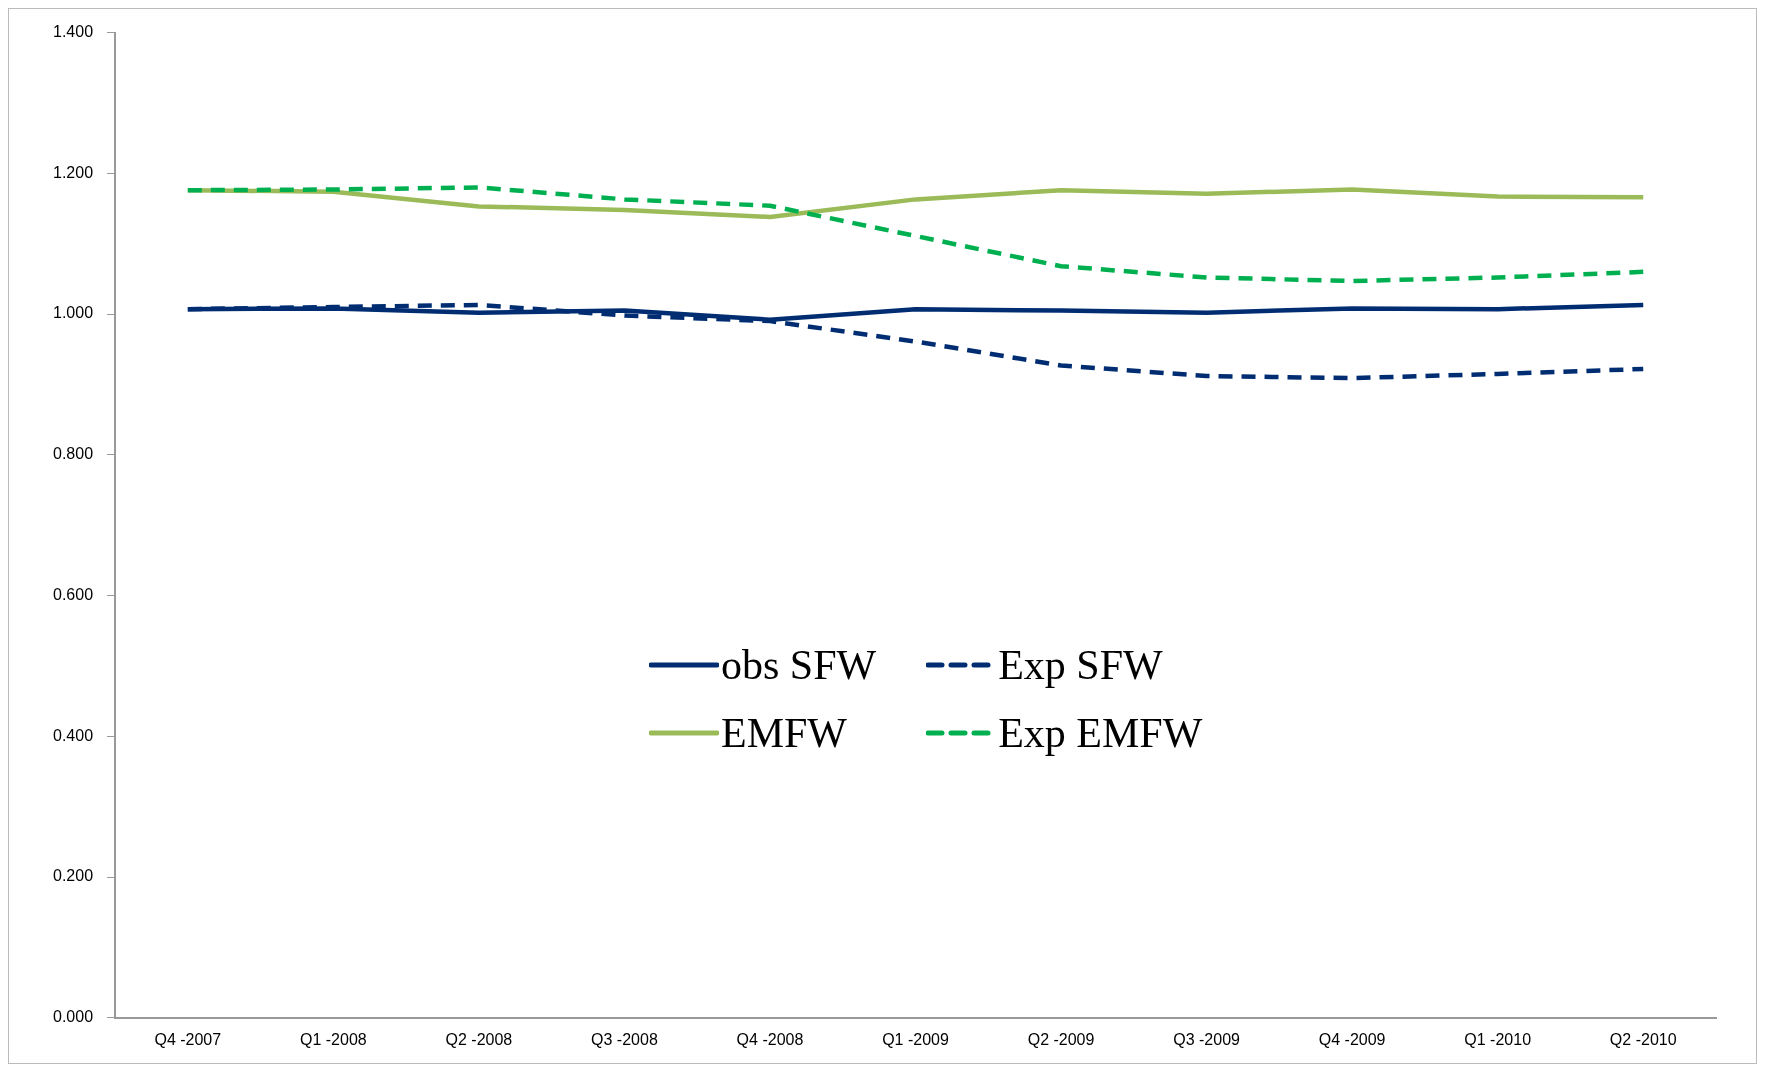 This screenshot has width=1765, height=1072. Describe the element at coordinates (1100, 733) in the screenshot. I see `legend-label: Exp EMFW` at that location.